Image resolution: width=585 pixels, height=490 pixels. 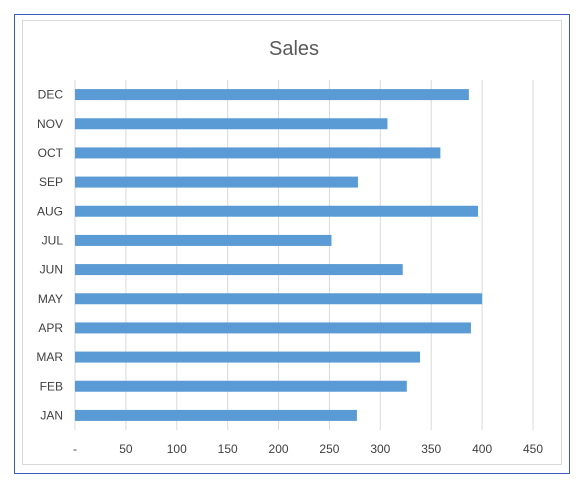 What do you see at coordinates (216, 182) in the screenshot?
I see `bar-sep` at bounding box center [216, 182].